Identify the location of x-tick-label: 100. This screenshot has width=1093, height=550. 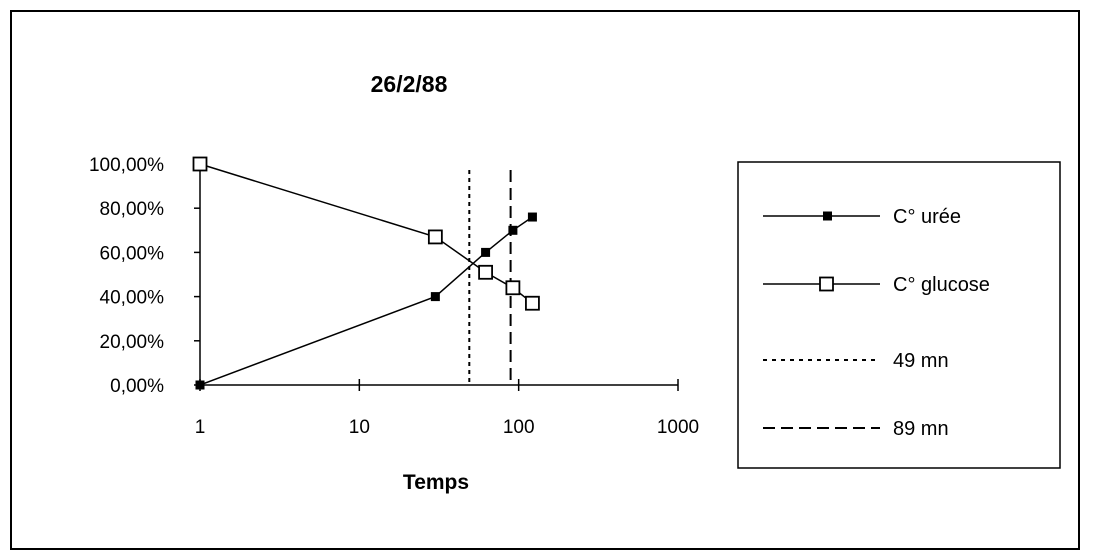
(519, 427).